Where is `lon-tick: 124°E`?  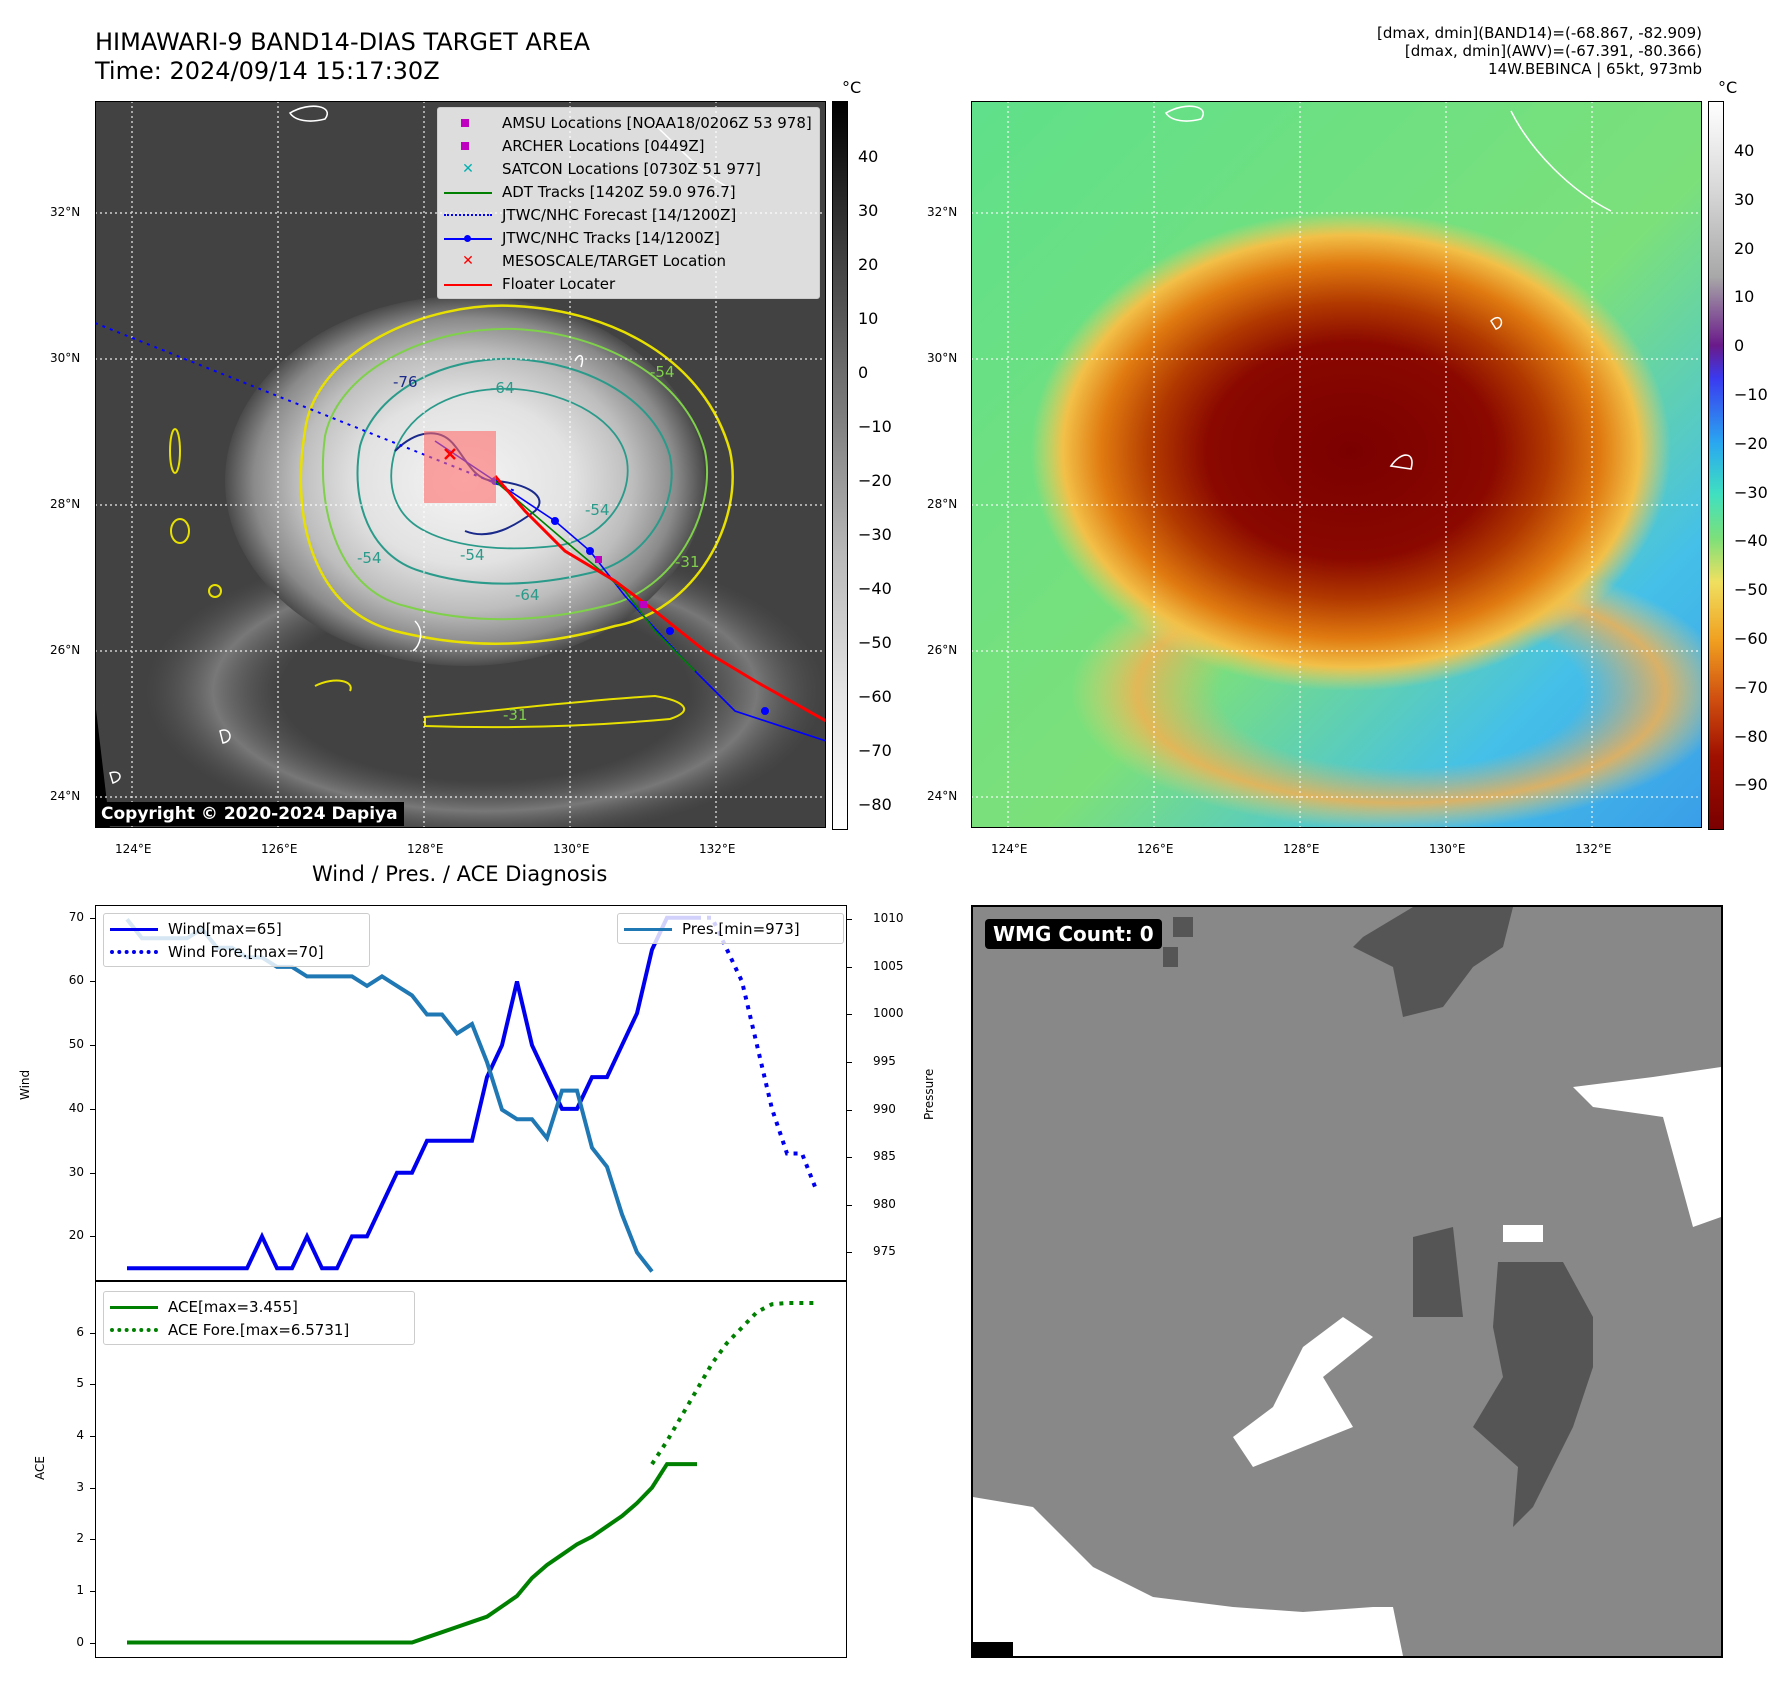
lon-tick: 124°E is located at coordinates (133, 849).